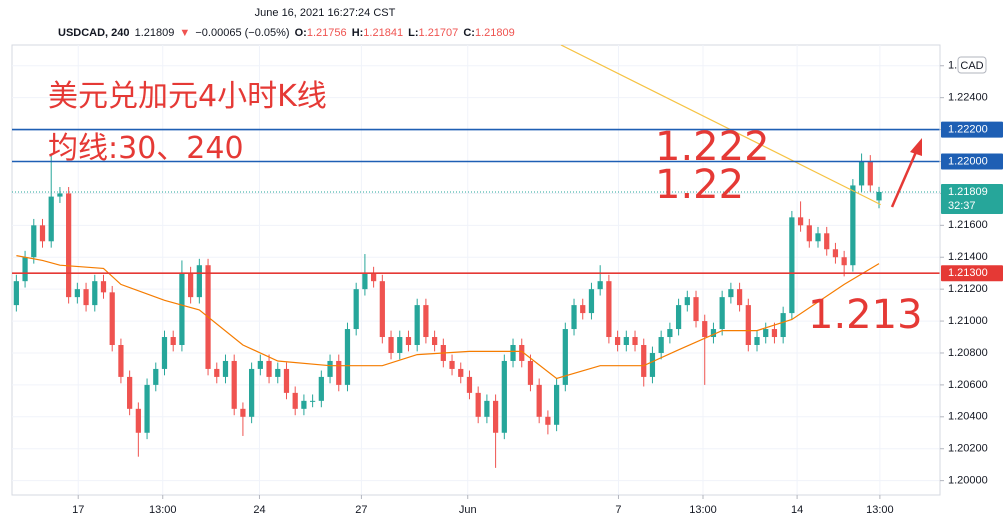 The height and width of the screenshot is (530, 1006). What do you see at coordinates (968, 449) in the screenshot?
I see `y-tick-label: 1.20200` at bounding box center [968, 449].